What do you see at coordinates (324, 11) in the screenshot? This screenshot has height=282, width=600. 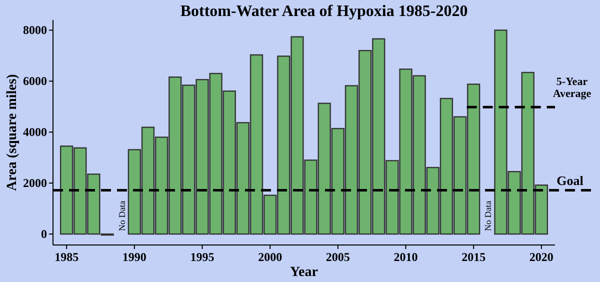 I see `chart-title: Bottom-Water Area of Hypoxia 1985-2020` at bounding box center [324, 11].